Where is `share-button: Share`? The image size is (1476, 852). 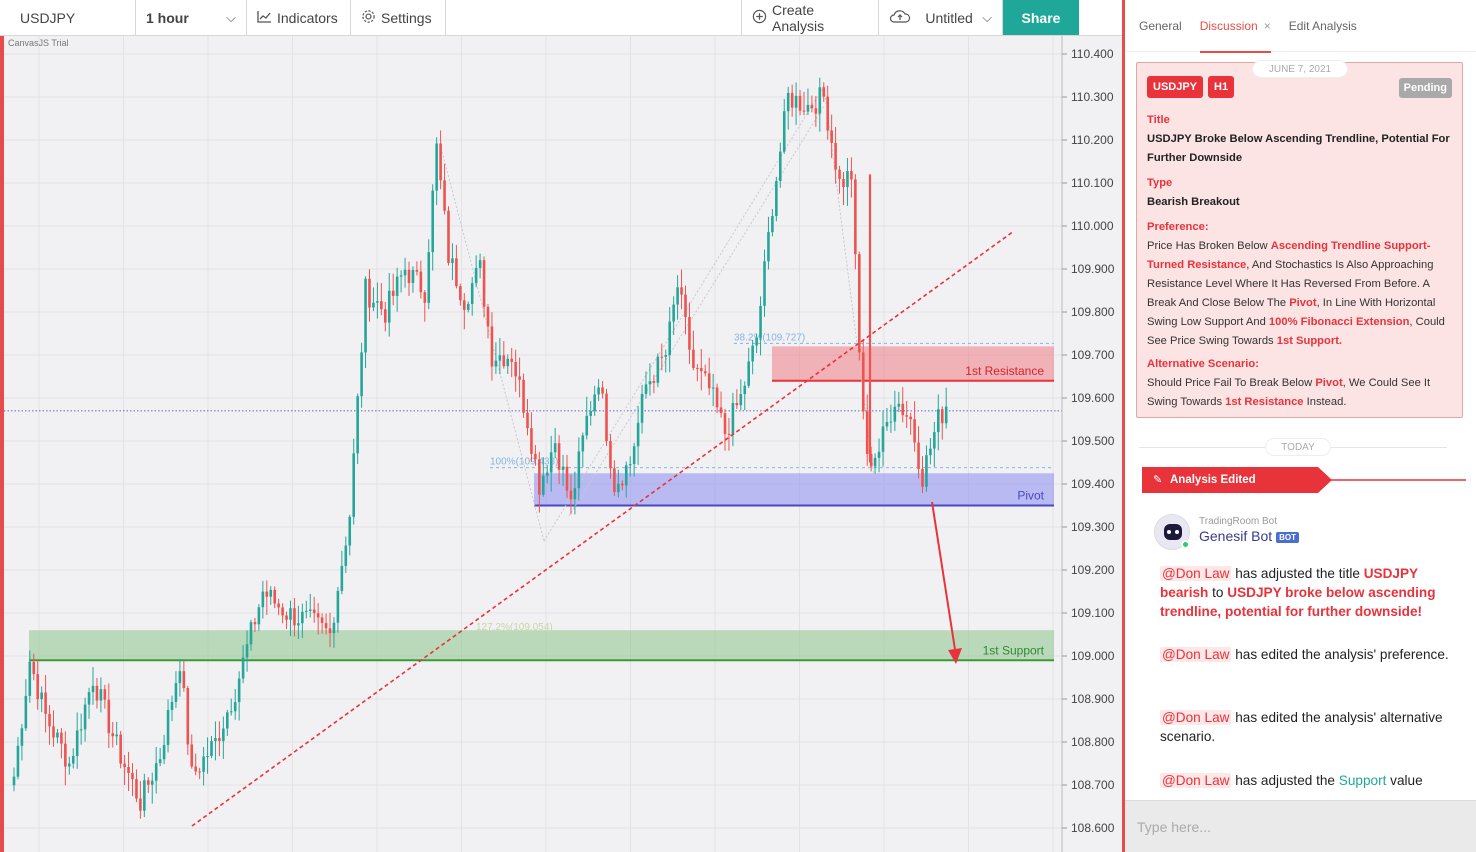
share-button: Share is located at coordinates (1041, 17).